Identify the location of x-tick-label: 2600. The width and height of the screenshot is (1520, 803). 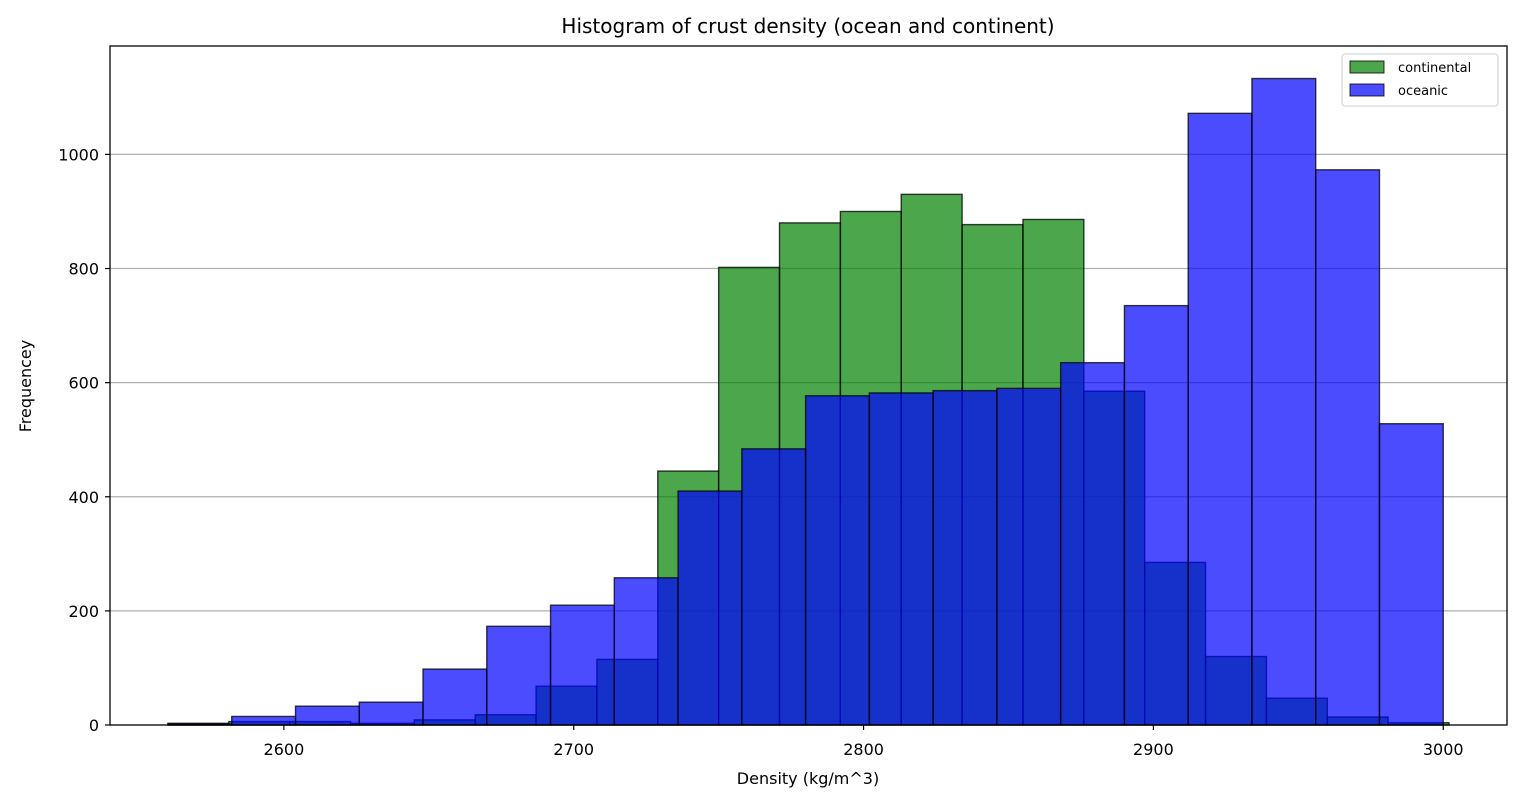
(284, 749).